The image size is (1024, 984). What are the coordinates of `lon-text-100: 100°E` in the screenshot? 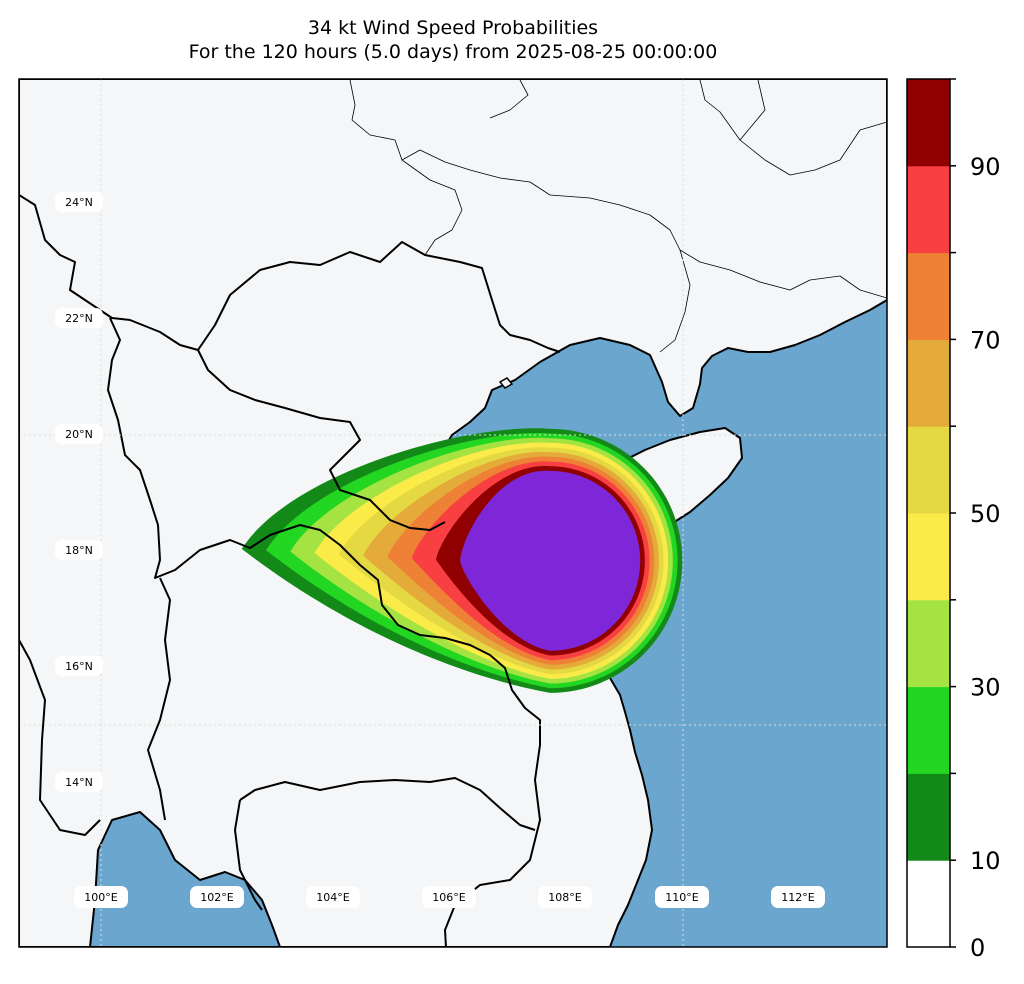 It's located at (100, 897).